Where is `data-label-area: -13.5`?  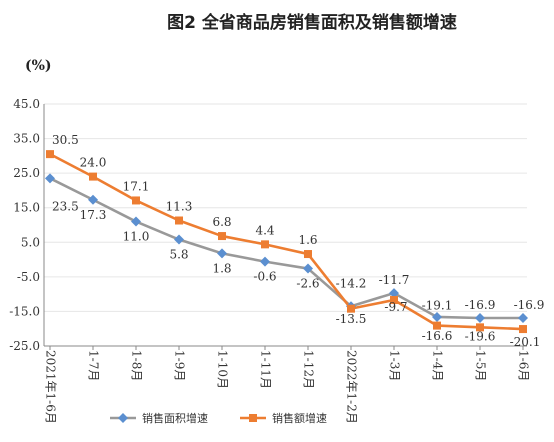 data-label-area: -13.5 is located at coordinates (351, 319).